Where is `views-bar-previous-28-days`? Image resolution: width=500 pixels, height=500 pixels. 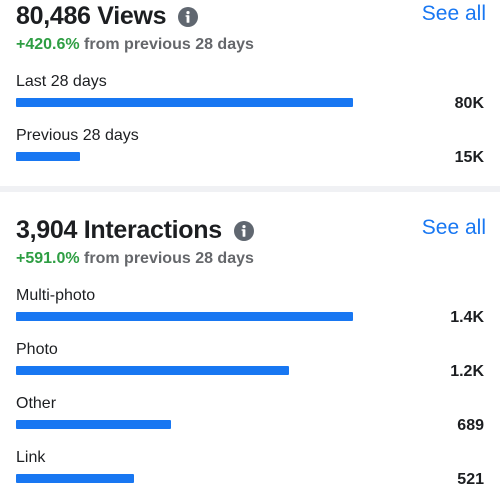
views-bar-previous-28-days is located at coordinates (48, 156).